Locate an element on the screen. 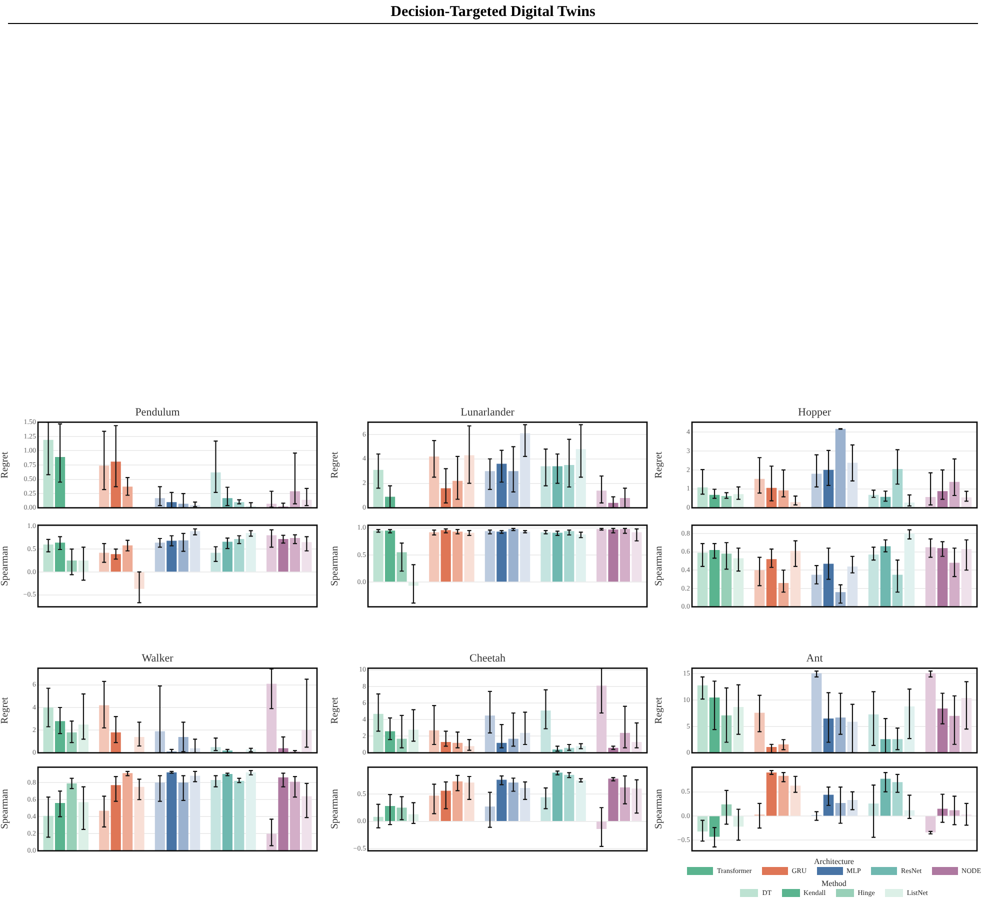 This screenshot has height=921, width=985. chart-title: Lunarlander is located at coordinates (487, 412).